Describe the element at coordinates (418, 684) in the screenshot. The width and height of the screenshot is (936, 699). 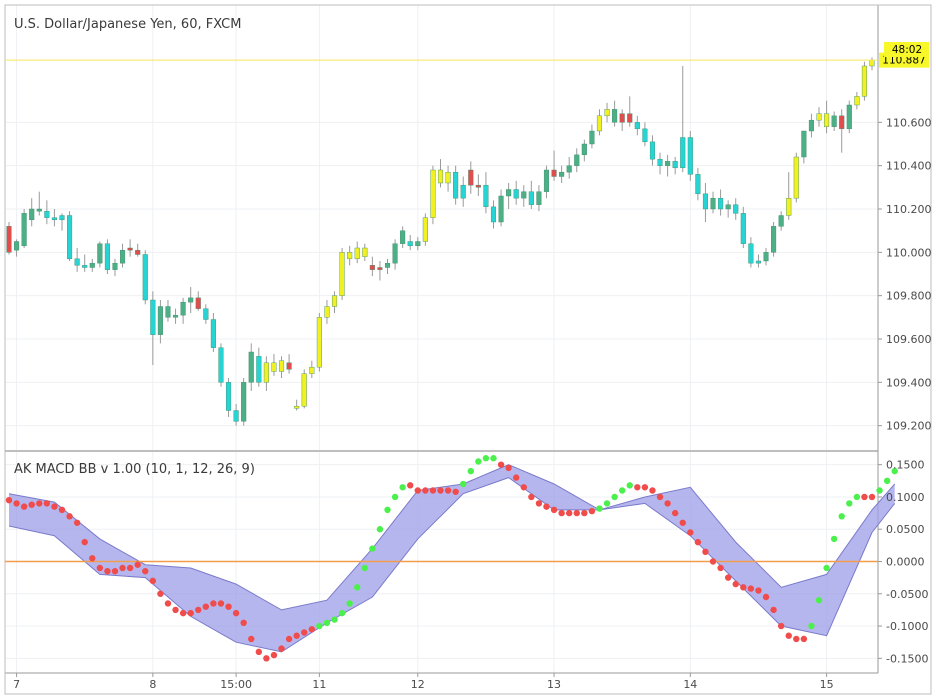
I see `time-axis-label: 12` at that location.